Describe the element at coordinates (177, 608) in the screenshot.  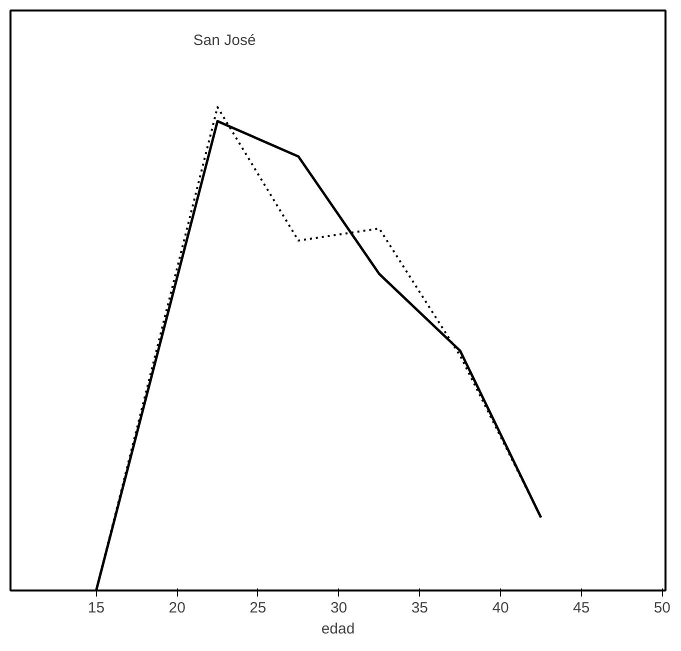
I see `x-tick-label: 20` at that location.